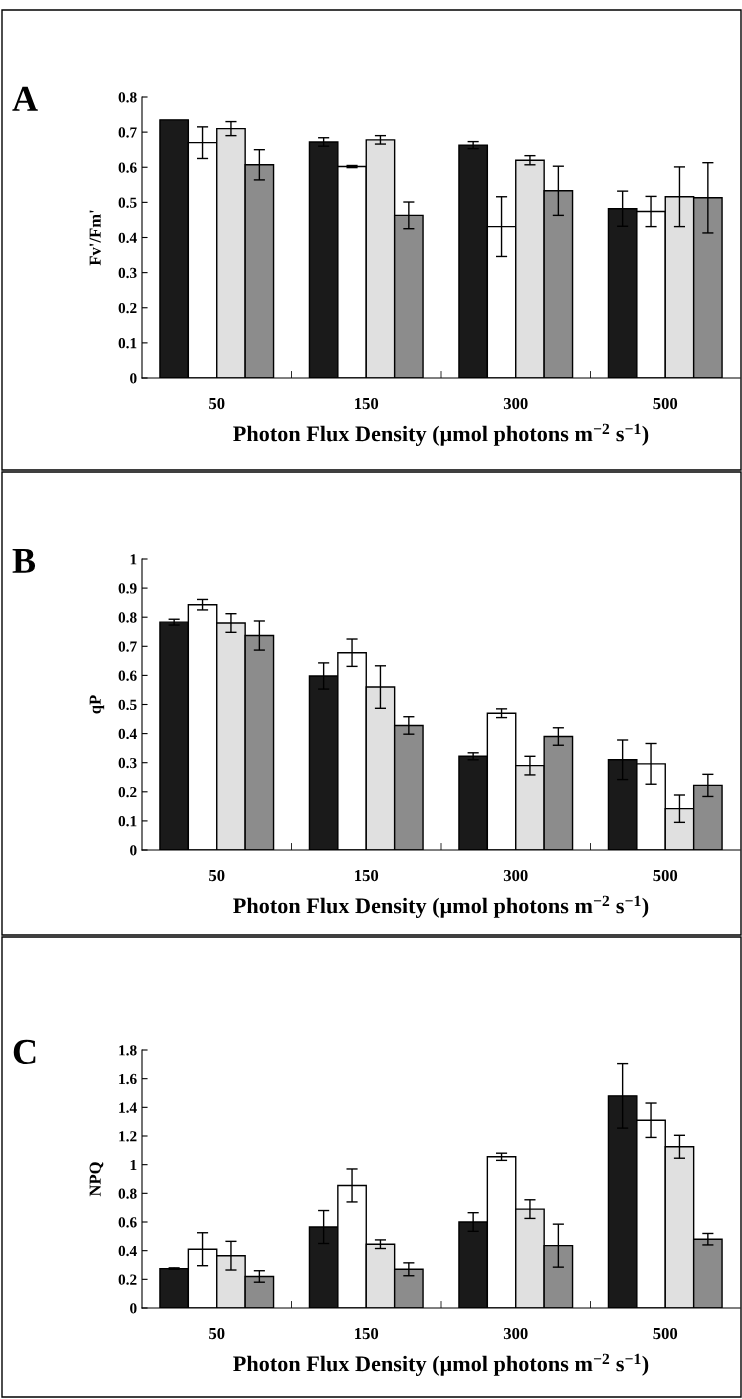  What do you see at coordinates (95, 238) in the screenshot?
I see `y-axis-title: Fv'/Fm'` at bounding box center [95, 238].